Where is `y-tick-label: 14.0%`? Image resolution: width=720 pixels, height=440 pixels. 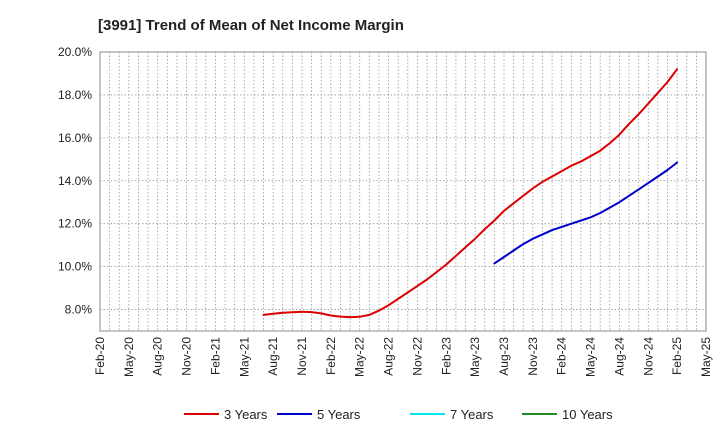
y-tick-label: 14.0% is located at coordinates (75, 181).